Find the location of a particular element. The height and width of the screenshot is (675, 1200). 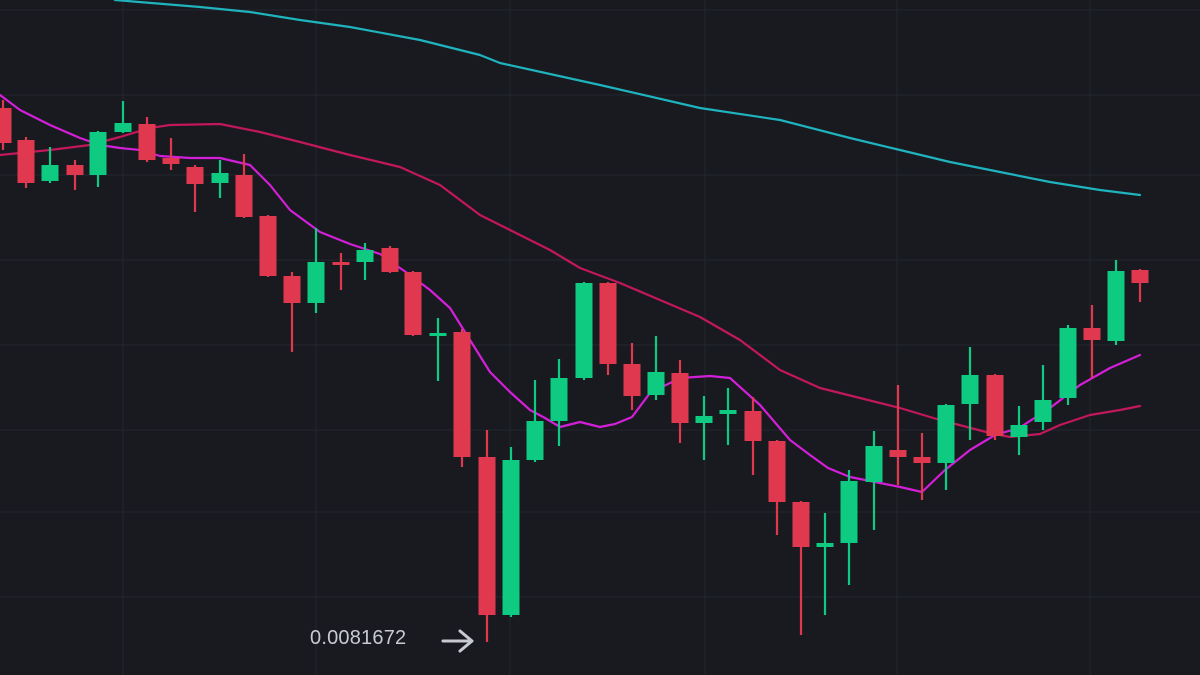

low-price-label: 0.0081672 is located at coordinates (358, 638).